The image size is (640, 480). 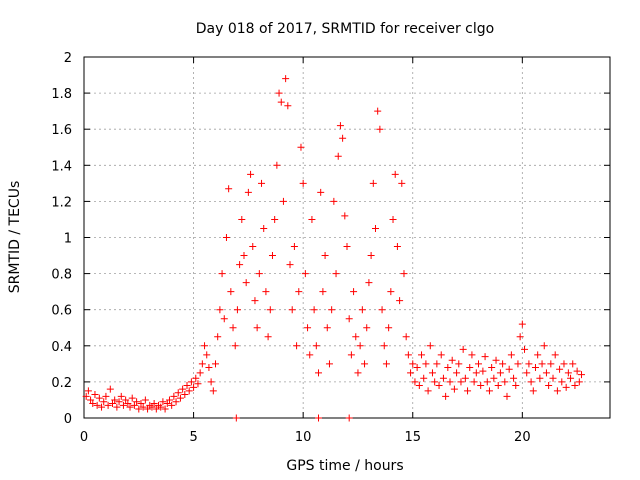 I want to click on y-tick-label: 0, so click(x=68, y=419).